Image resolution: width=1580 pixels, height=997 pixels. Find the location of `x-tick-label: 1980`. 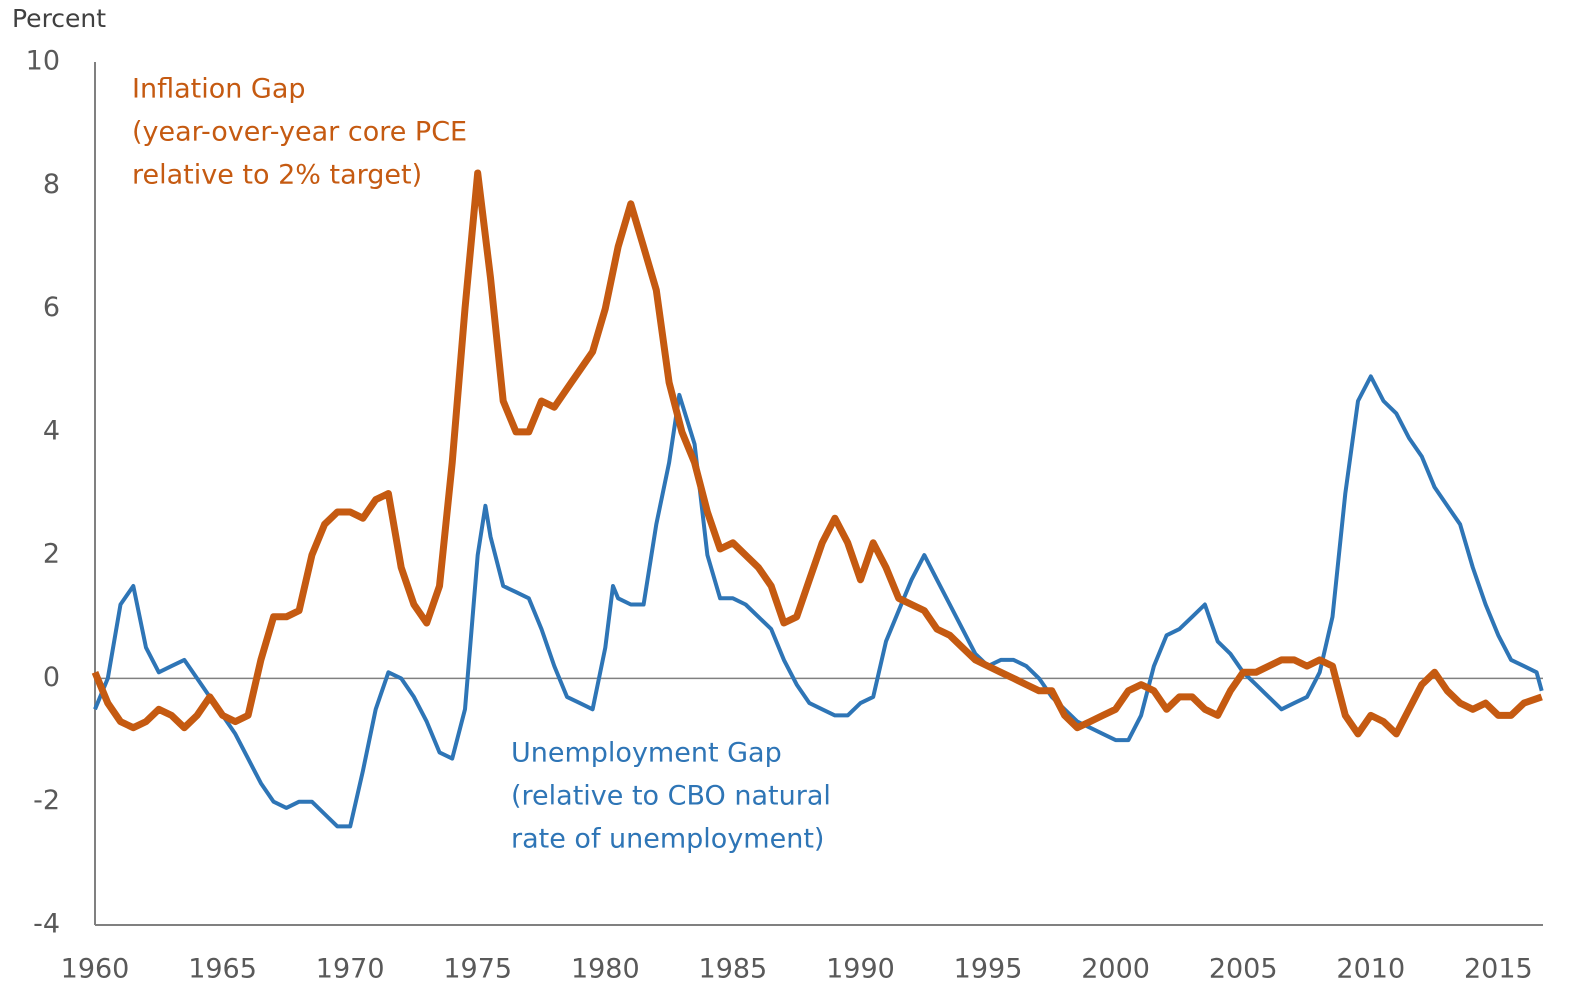

x-tick-label: 1980 is located at coordinates (605, 969).